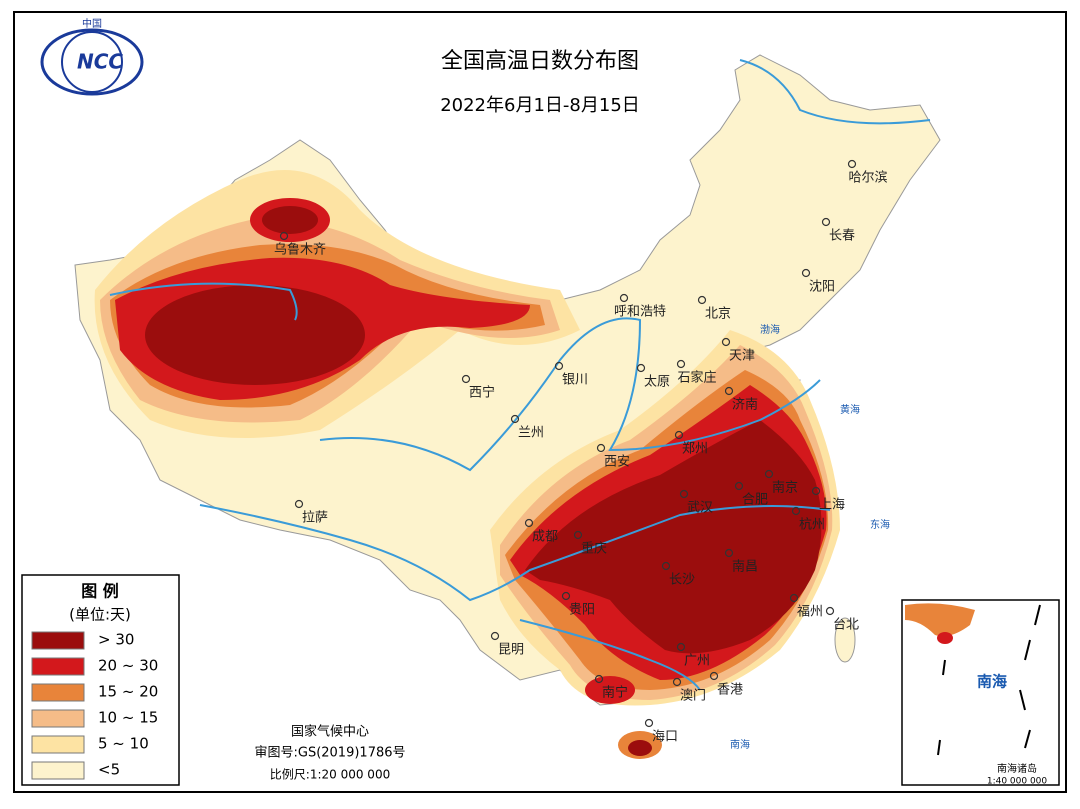 The image size is (1080, 809). What do you see at coordinates (700, 508) in the screenshot?
I see `city-label: 武汉` at bounding box center [700, 508].